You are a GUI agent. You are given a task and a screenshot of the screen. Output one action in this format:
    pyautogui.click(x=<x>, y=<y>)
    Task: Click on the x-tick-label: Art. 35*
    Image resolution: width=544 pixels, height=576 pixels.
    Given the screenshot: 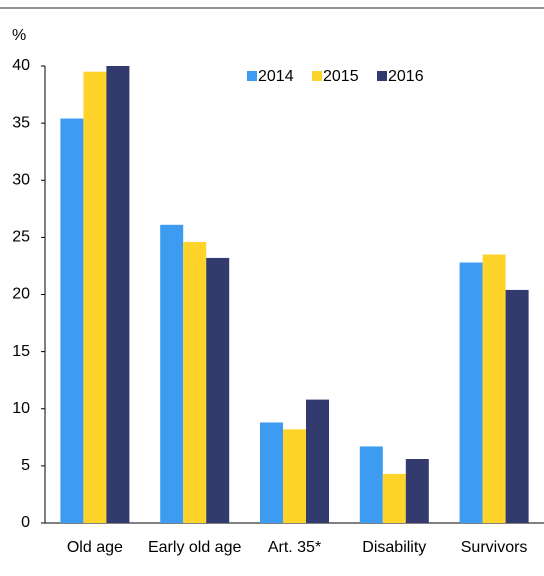 What is the action you would take?
    pyautogui.click(x=294, y=547)
    